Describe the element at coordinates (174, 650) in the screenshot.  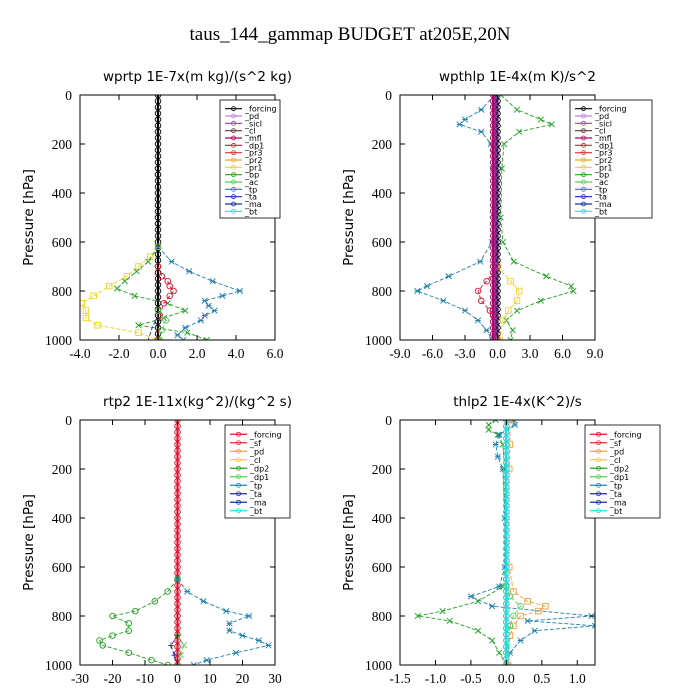
I see `series-line-ta` at that location.